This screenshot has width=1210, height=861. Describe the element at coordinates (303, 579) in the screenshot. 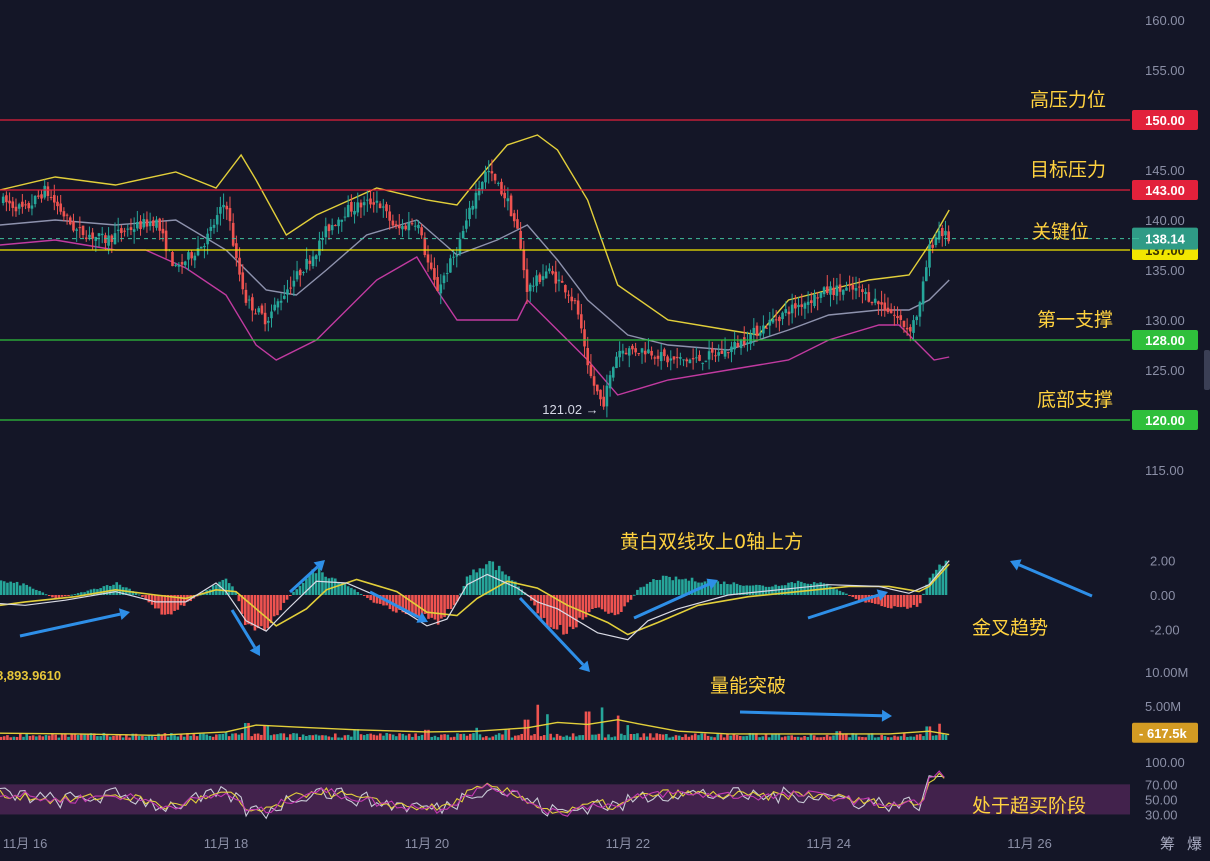

I see `annotation-arrow-shaft` at that location.